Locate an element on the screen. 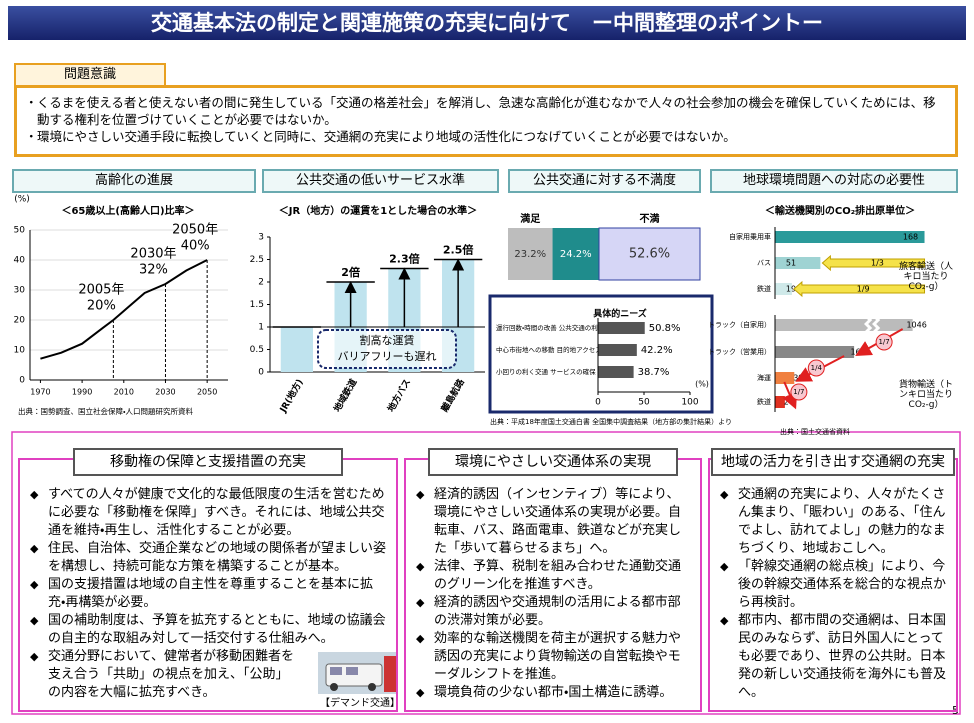 The height and width of the screenshot is (723, 974). value-label: 50.8% is located at coordinates (665, 328).